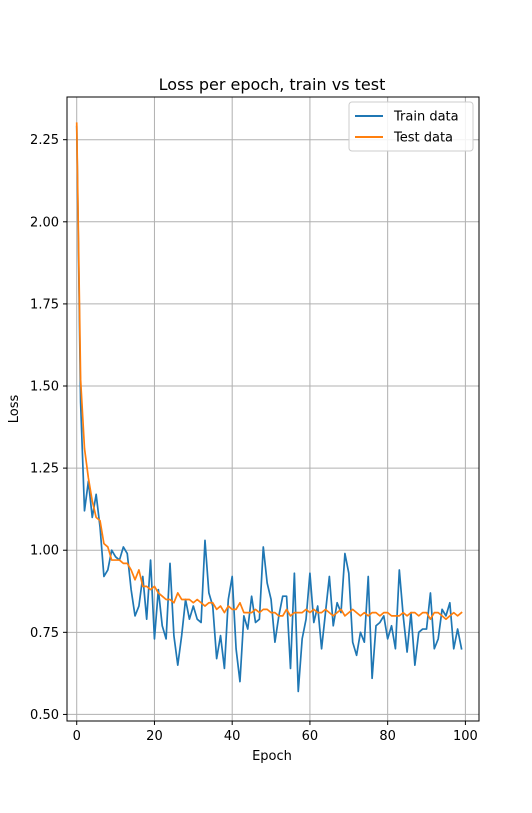 This screenshot has height=813, width=532. I want to click on x-tick-label: 60, so click(310, 736).